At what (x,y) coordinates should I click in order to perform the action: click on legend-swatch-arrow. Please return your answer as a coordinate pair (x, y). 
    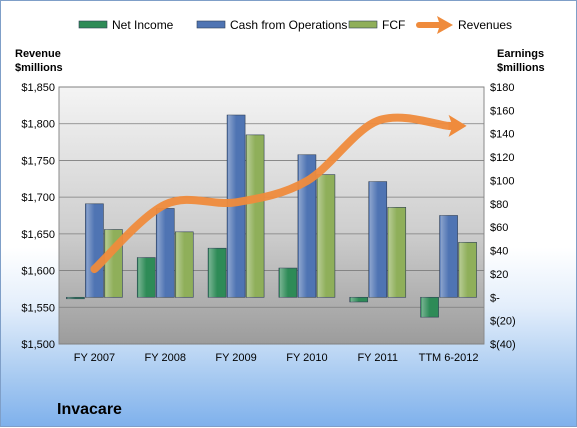
    Looking at the image, I should click on (445, 25).